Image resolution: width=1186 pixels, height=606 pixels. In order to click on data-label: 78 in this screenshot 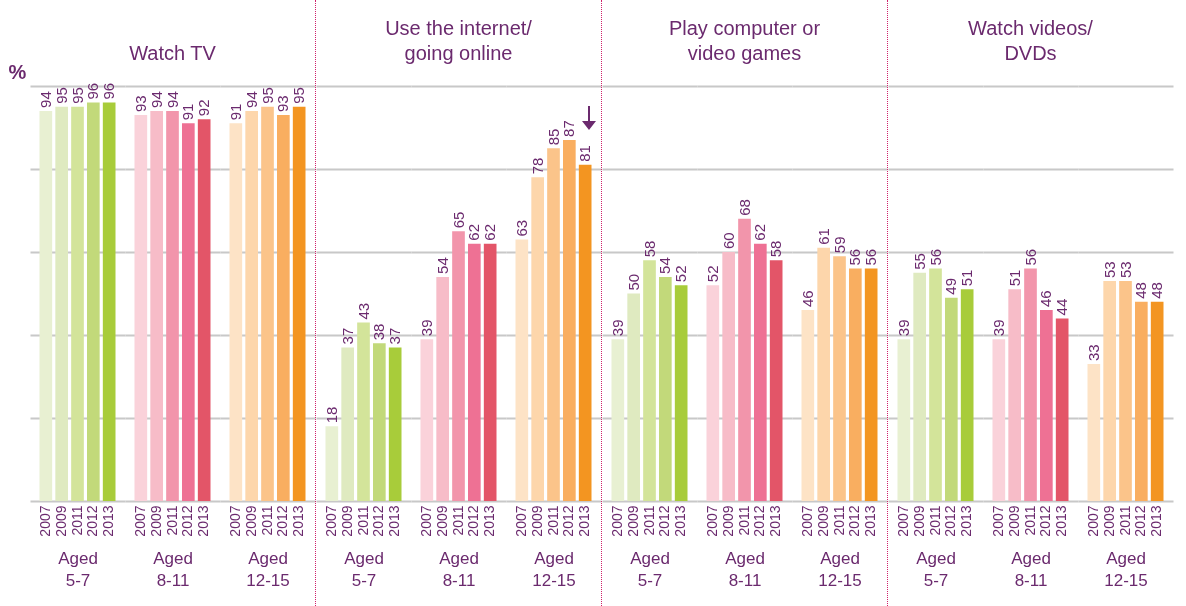, I will do `click(537, 166)`.